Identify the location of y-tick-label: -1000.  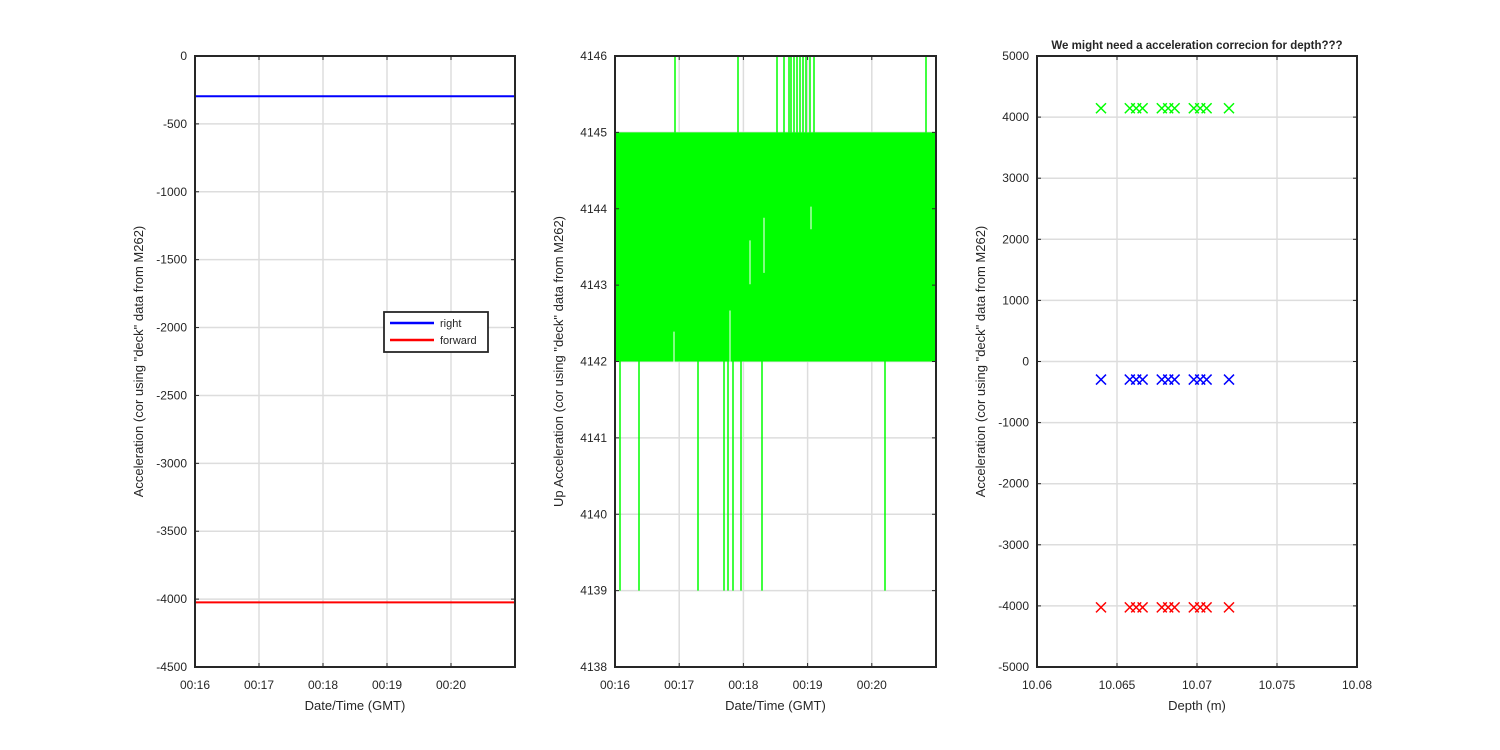
(1013, 423).